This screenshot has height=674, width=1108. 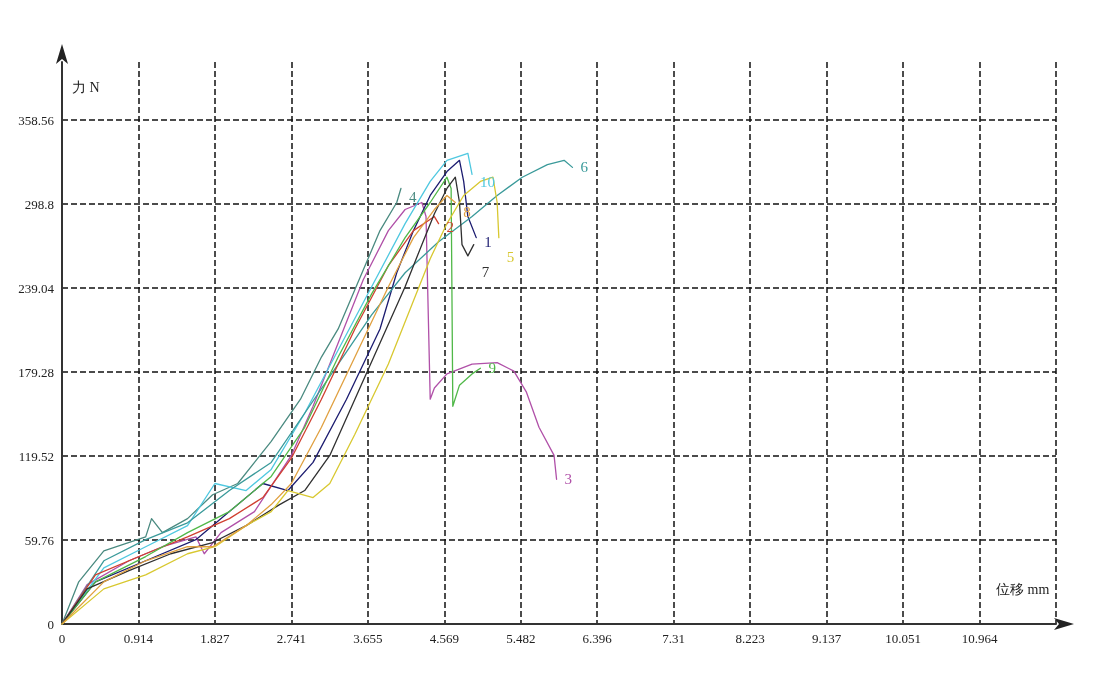 What do you see at coordinates (36, 372) in the screenshot?
I see `y-tick-label: 179.28` at bounding box center [36, 372].